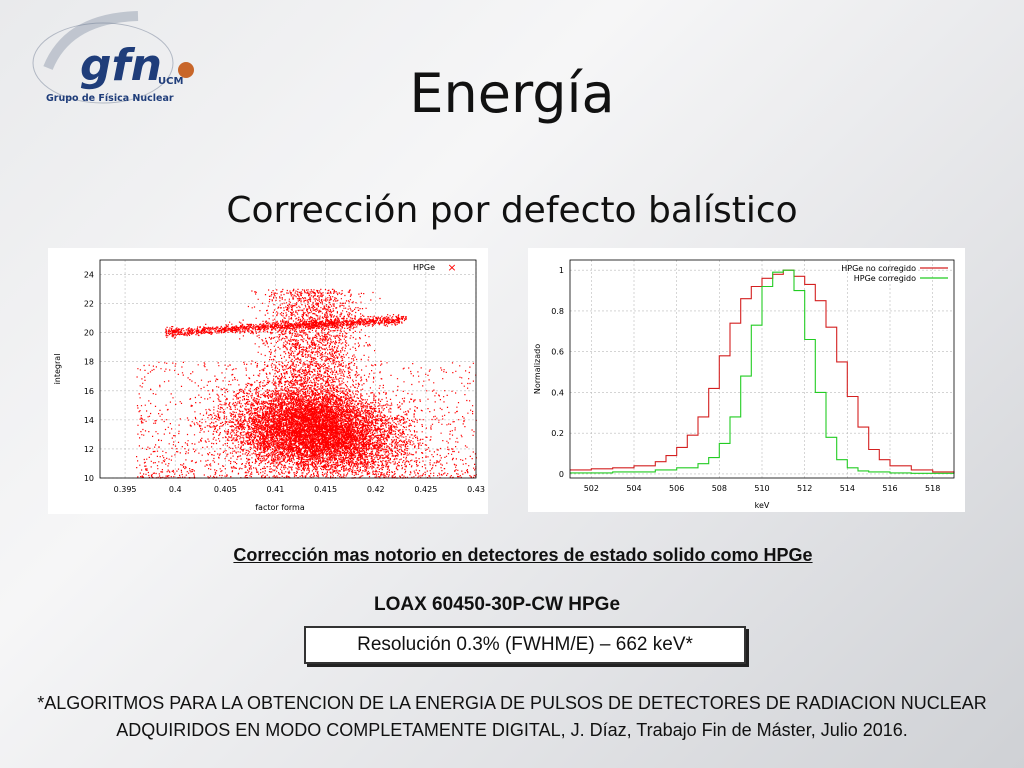 Image resolution: width=1024 pixels, height=768 pixels. I want to click on scatter-xlabel: factor forma, so click(280, 507).